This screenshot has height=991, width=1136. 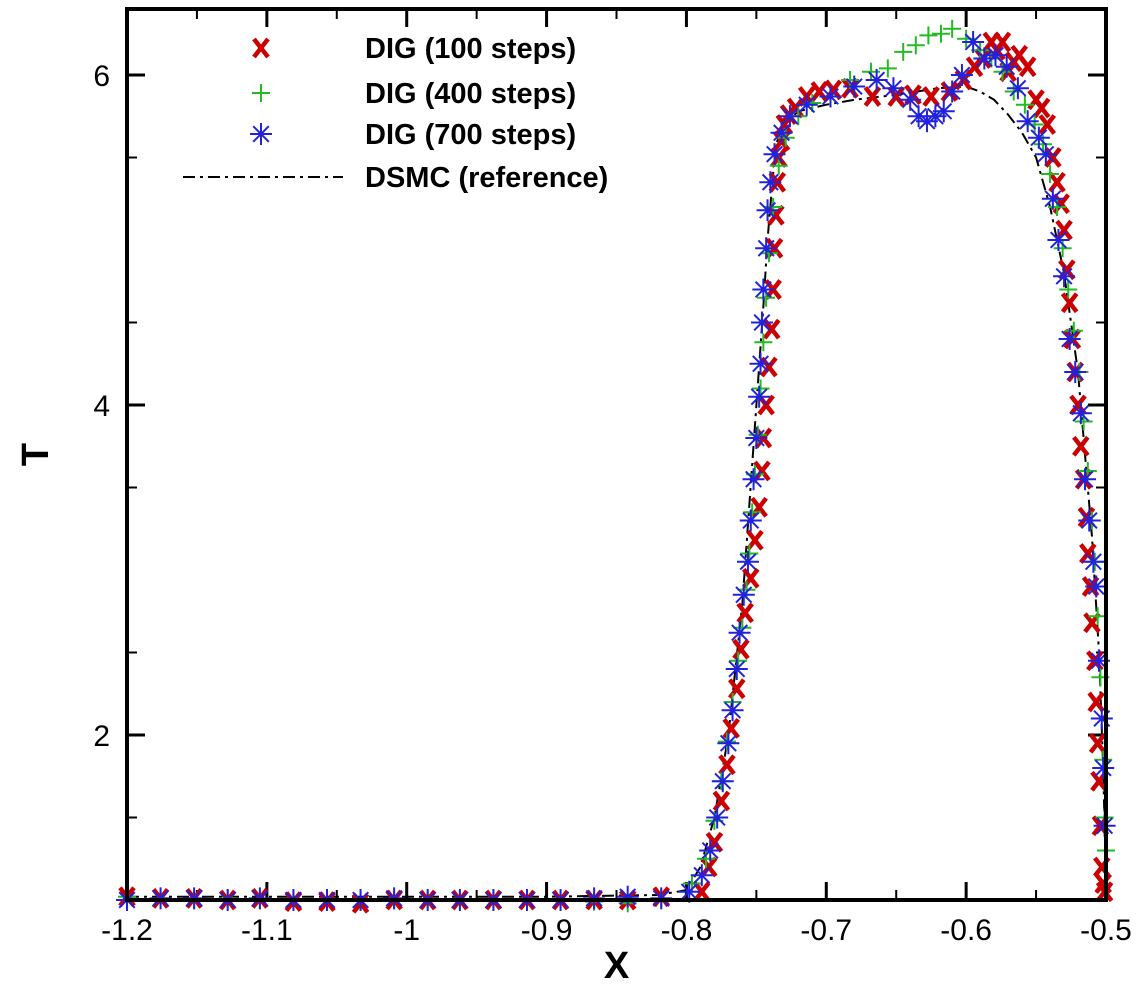 I want to click on y-tick-label: 4, so click(x=101, y=406).